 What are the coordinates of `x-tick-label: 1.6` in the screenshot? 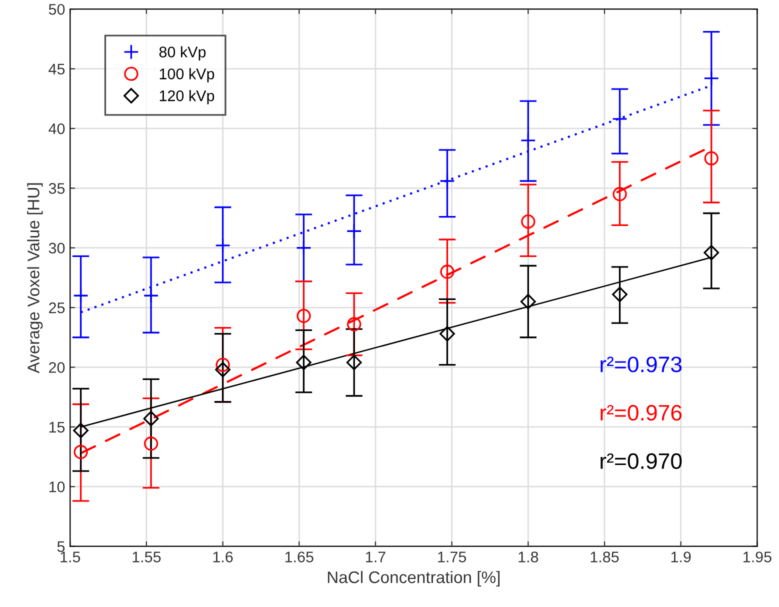 It's located at (223, 557).